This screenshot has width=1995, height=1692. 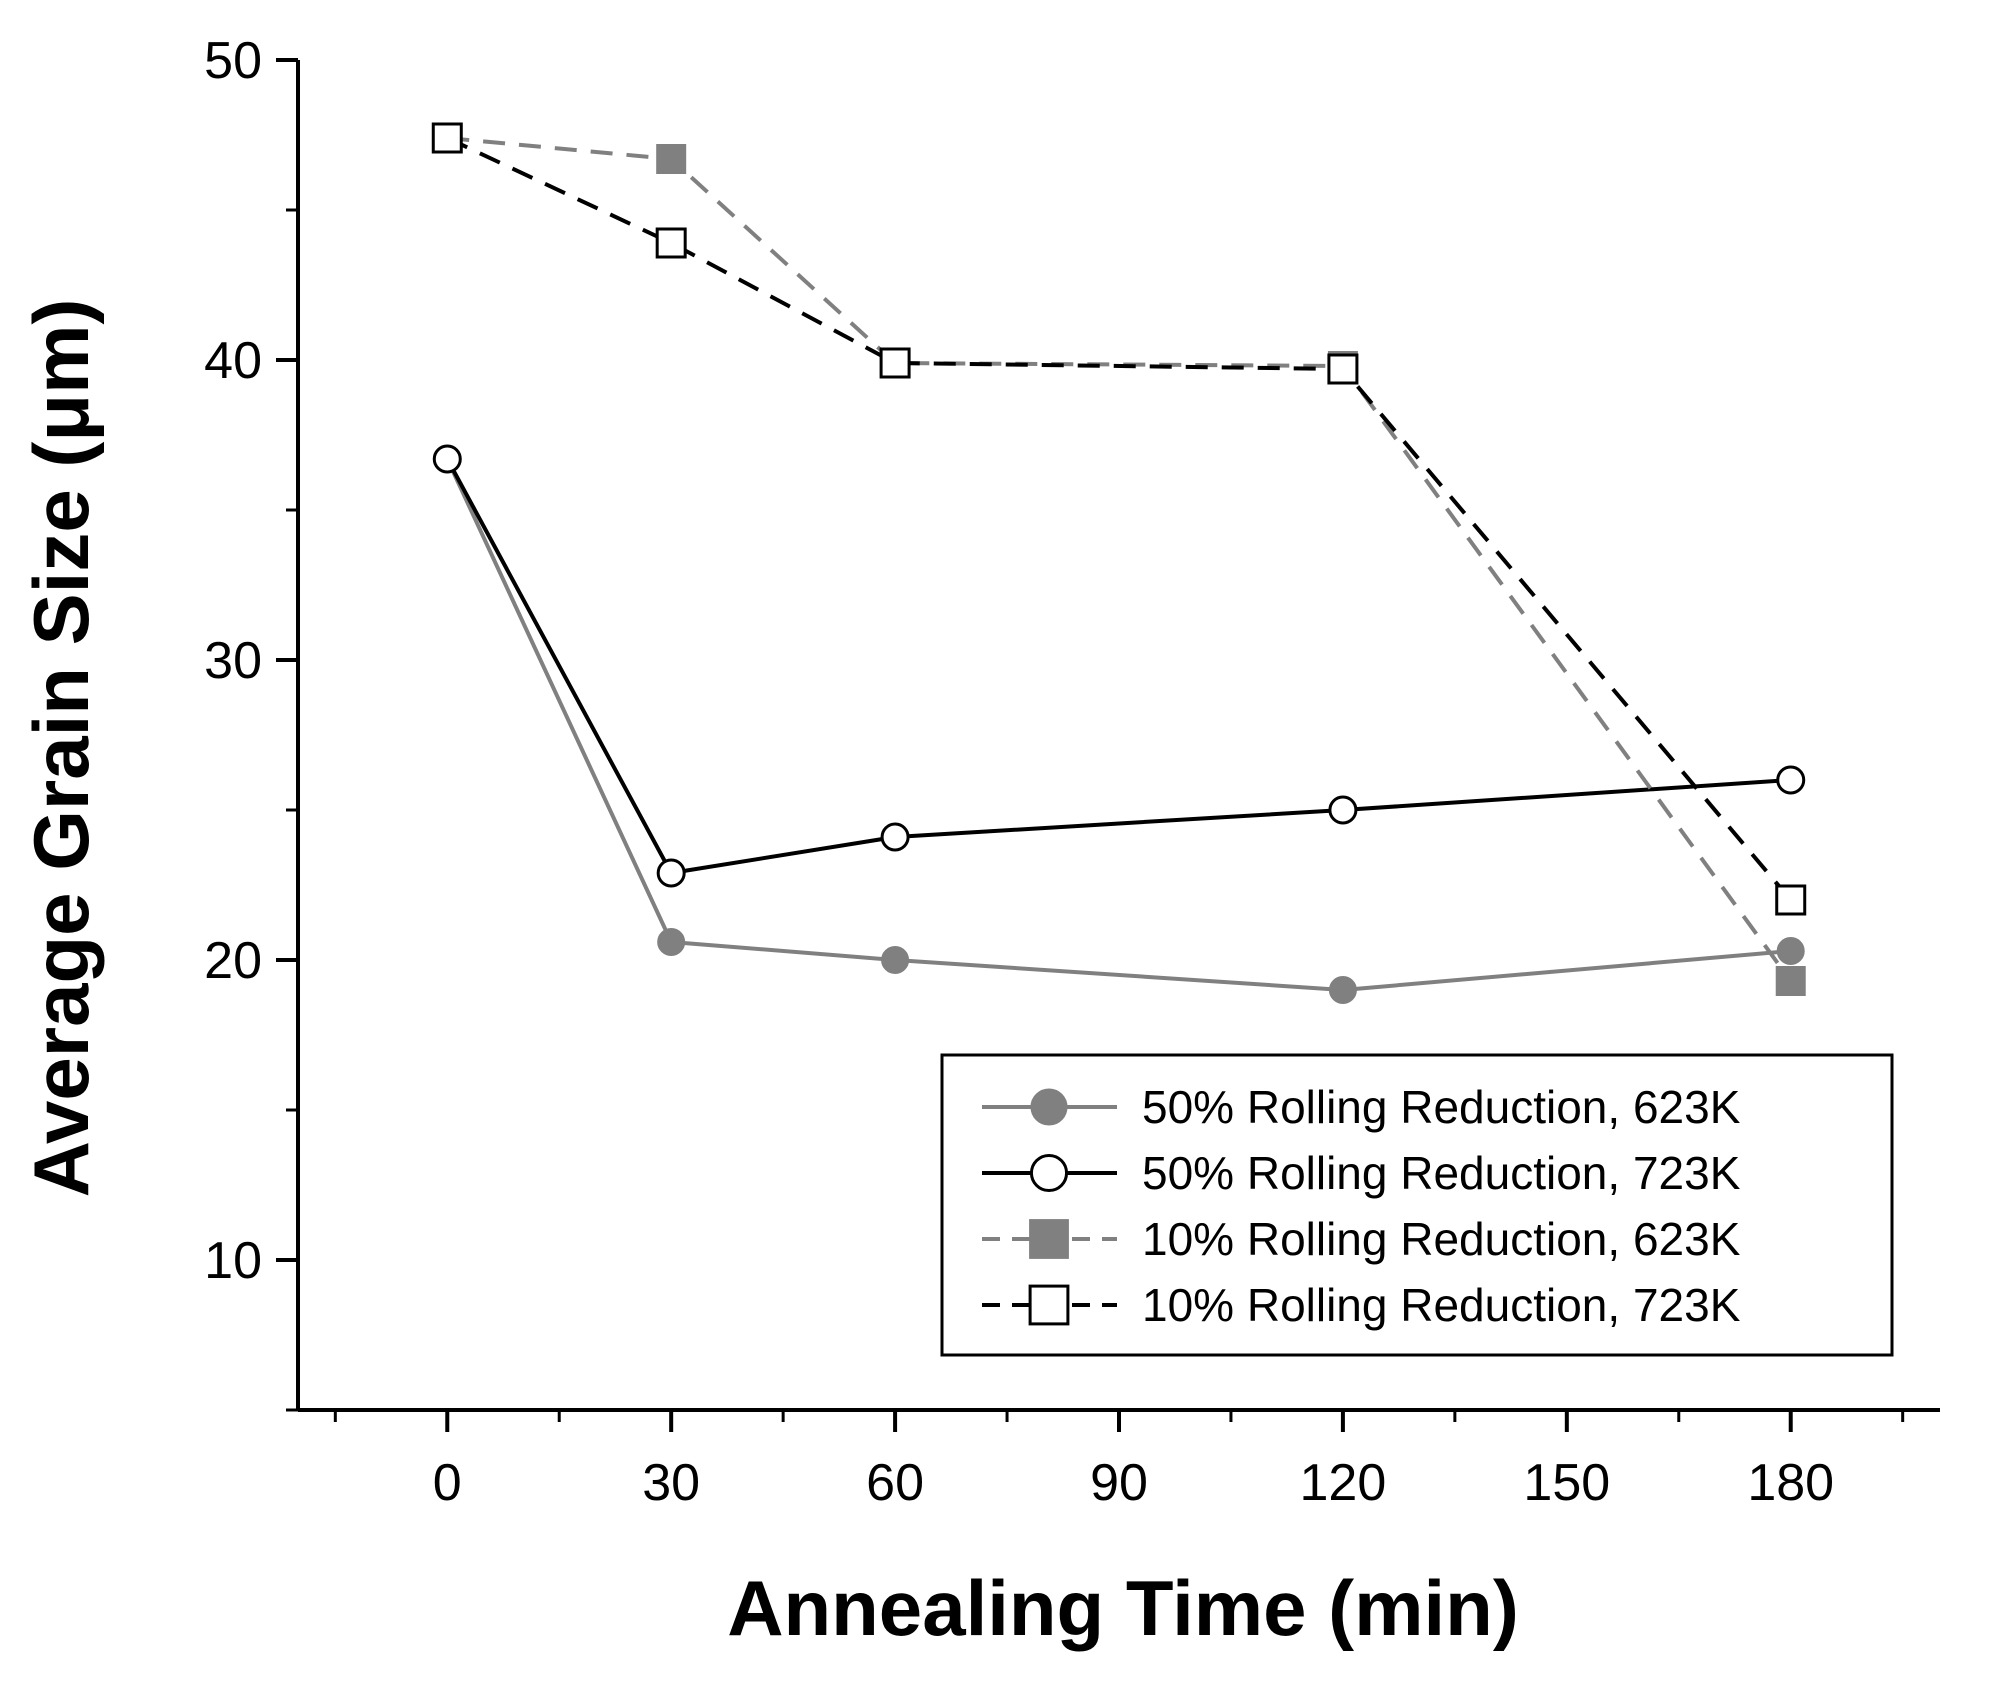 I want to click on x-tick-label: 60, so click(x=895, y=1483).